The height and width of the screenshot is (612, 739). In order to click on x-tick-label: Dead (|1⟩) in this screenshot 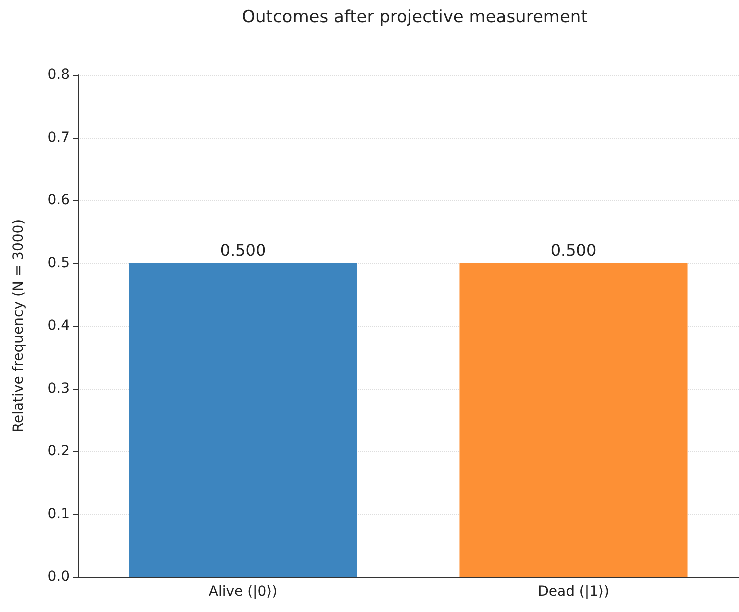, I will do `click(574, 592)`.